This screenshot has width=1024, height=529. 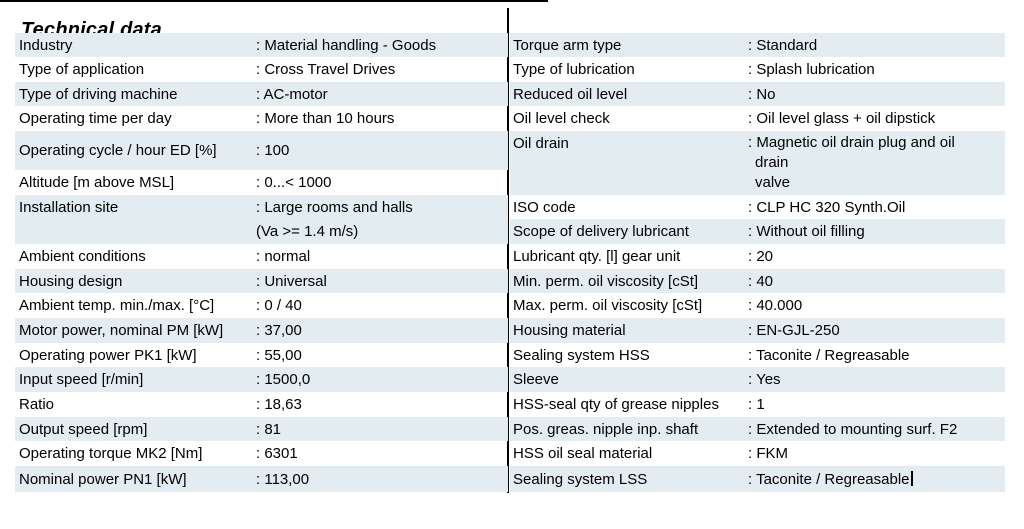 I want to click on row-label: Housing design, so click(x=71, y=281).